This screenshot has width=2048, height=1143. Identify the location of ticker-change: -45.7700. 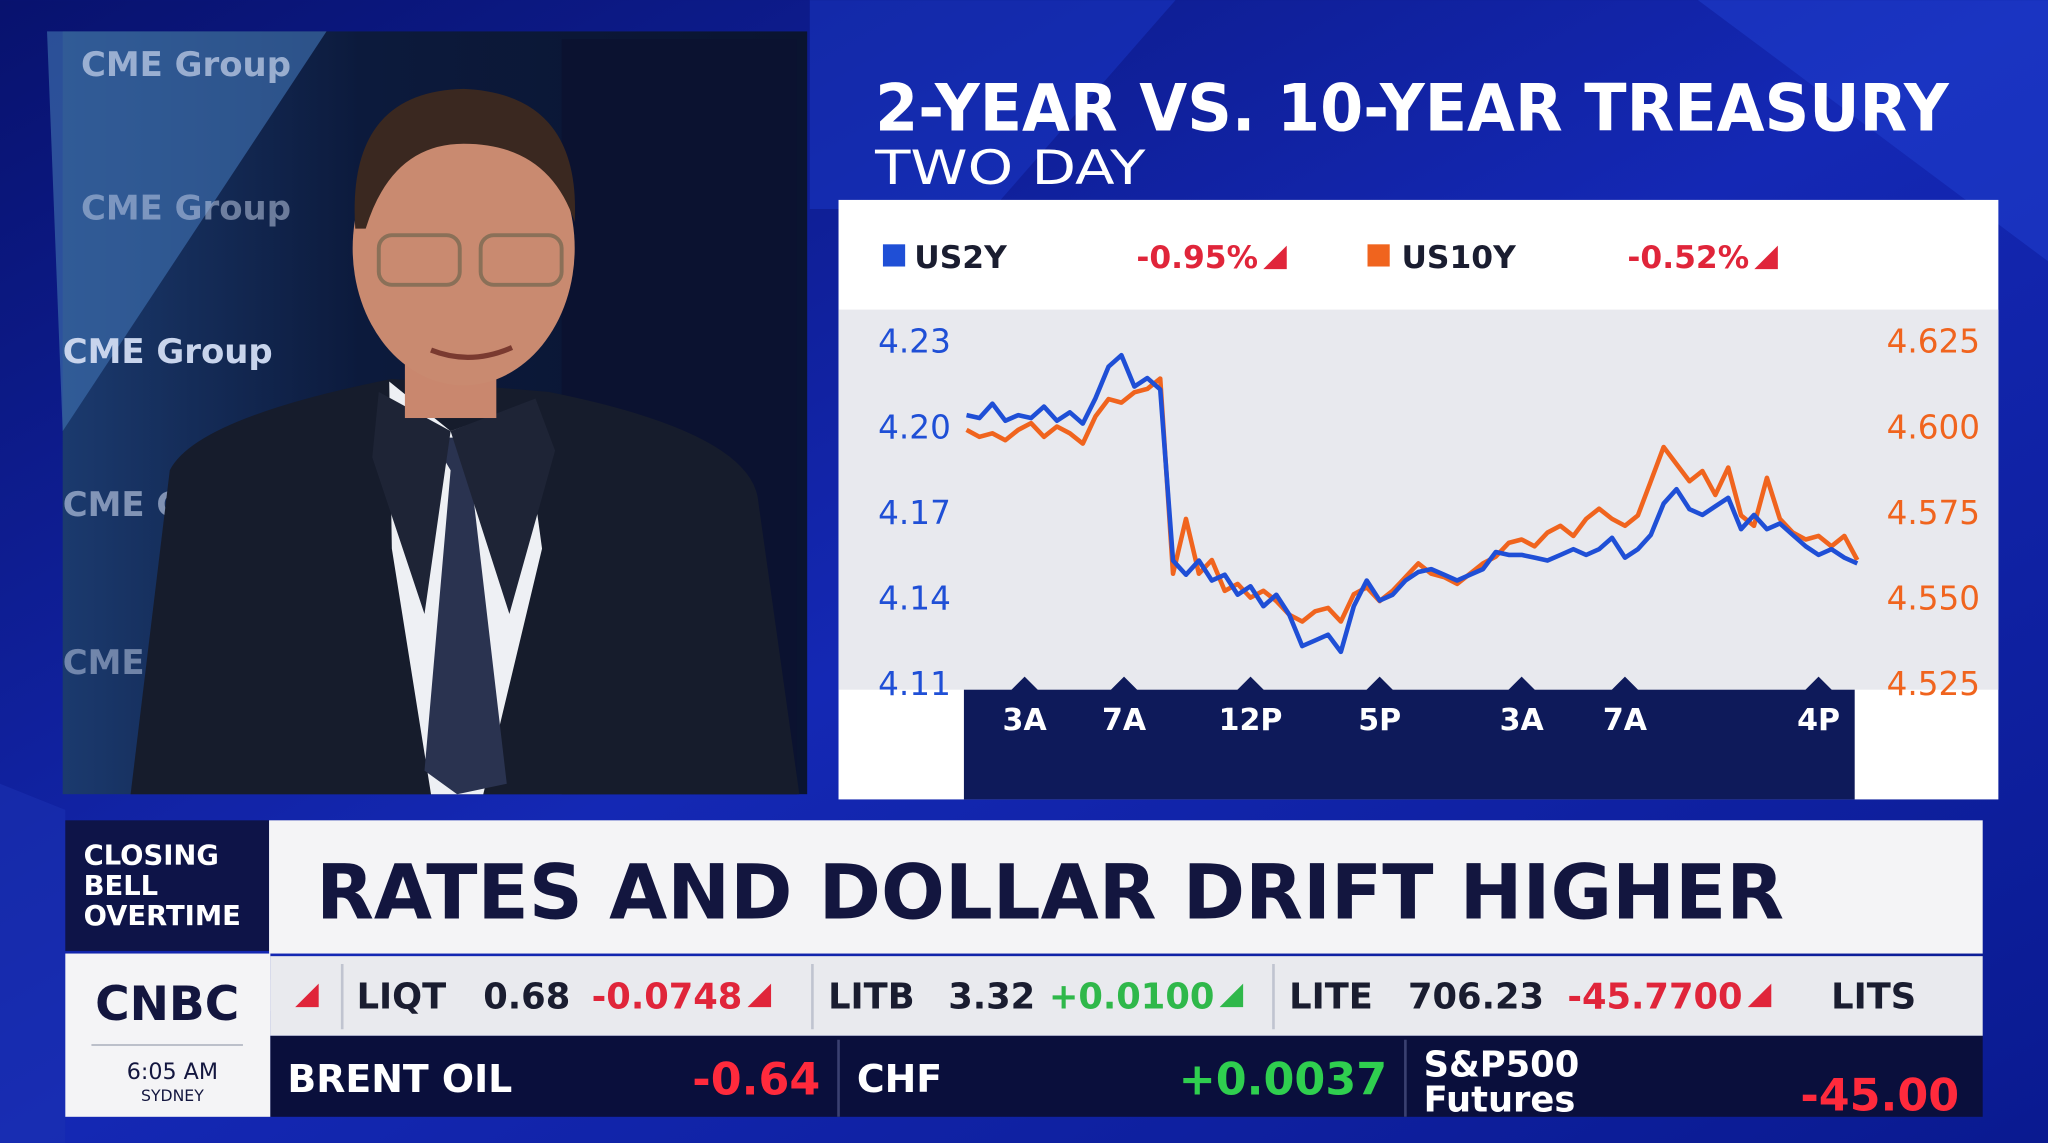
(1654, 996).